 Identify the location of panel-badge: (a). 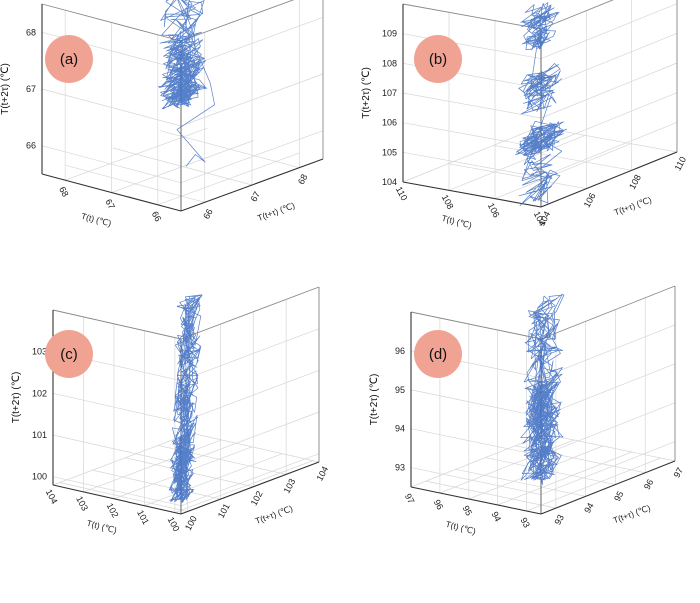
(69, 59).